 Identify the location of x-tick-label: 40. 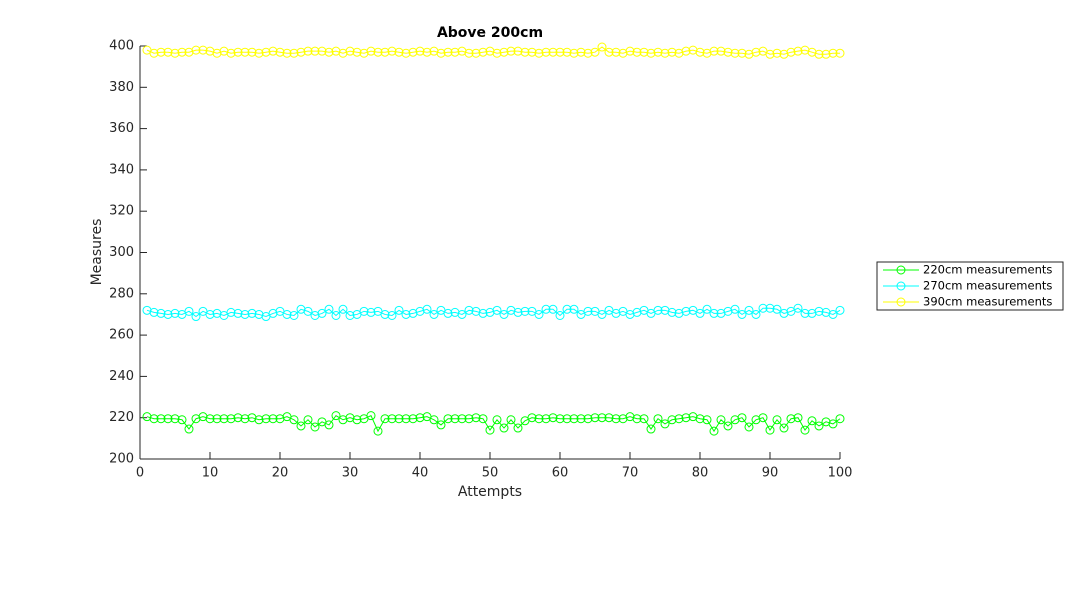
(420, 473).